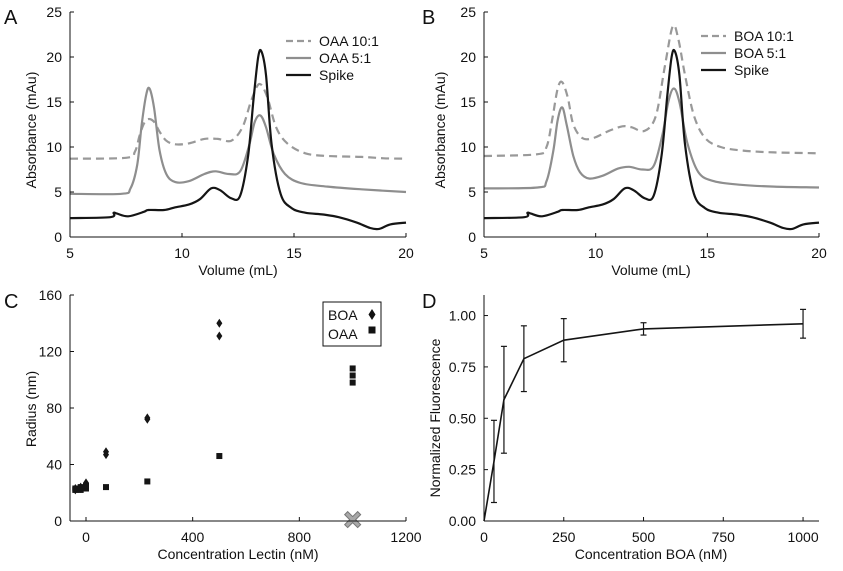 Image resolution: width=843 pixels, height=571 pixels. Describe the element at coordinates (708, 253) in the screenshot. I see `panel-b-x-tick-label: 15` at that location.